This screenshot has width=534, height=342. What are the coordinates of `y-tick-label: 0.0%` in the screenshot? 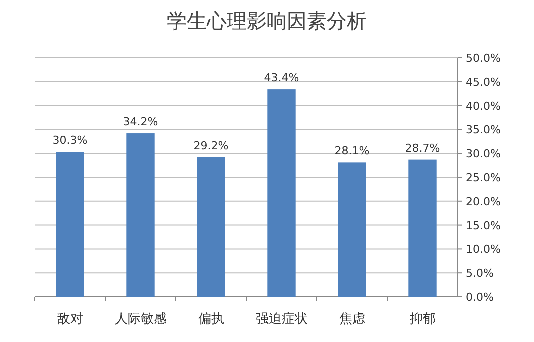 It's located at (480, 297).